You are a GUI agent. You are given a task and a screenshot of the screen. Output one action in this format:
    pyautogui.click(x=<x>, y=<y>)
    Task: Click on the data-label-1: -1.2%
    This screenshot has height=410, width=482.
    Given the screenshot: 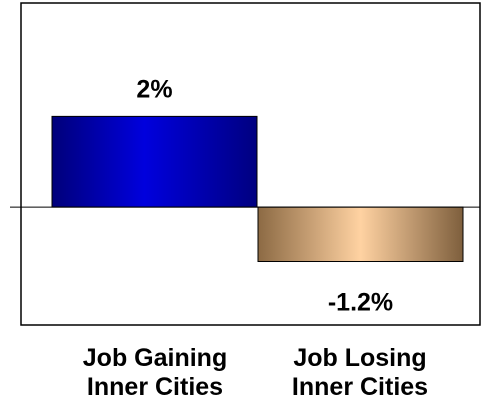 What is the action you would take?
    pyautogui.click(x=360, y=303)
    